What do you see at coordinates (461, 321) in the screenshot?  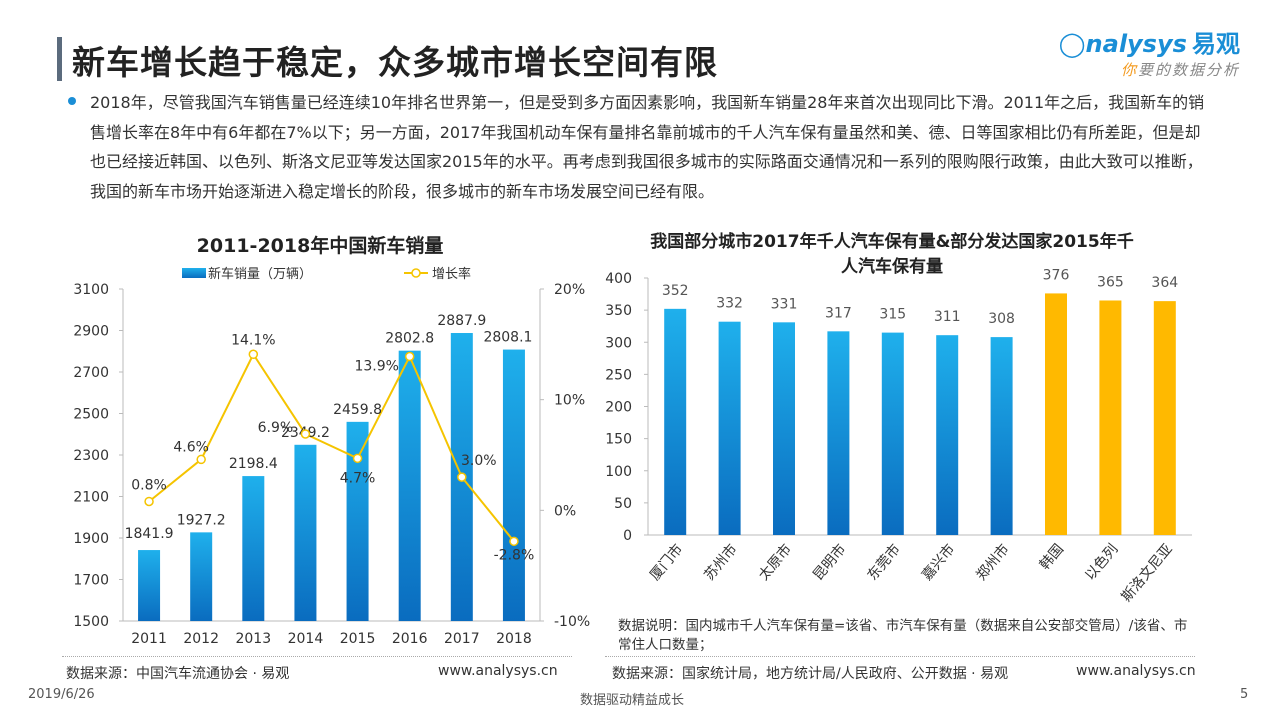 I see `bar-value-label: 2887.9` at bounding box center [461, 321].